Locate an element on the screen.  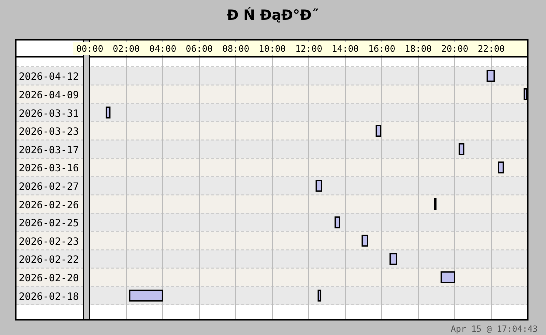
x-tick-label: 08:00 is located at coordinates (236, 50).